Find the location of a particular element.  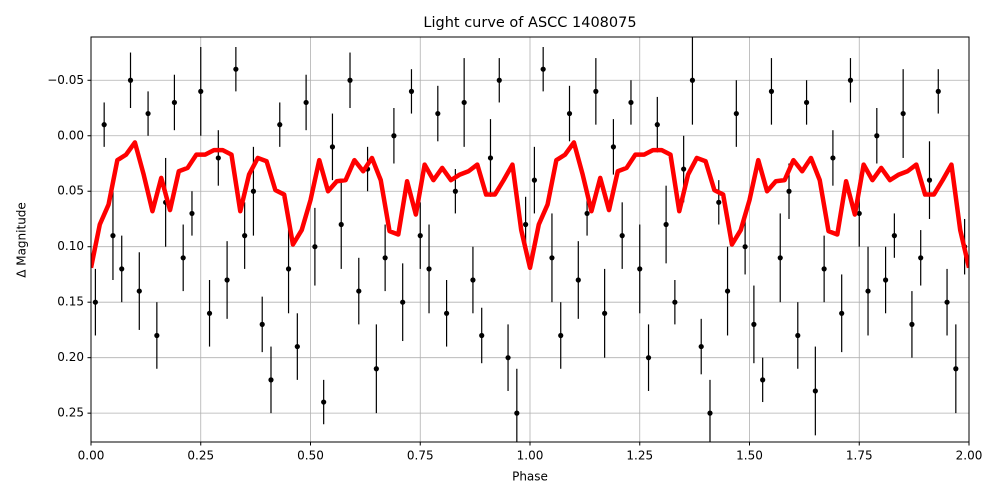

x-tick-label: 0.00 is located at coordinates (91, 456).